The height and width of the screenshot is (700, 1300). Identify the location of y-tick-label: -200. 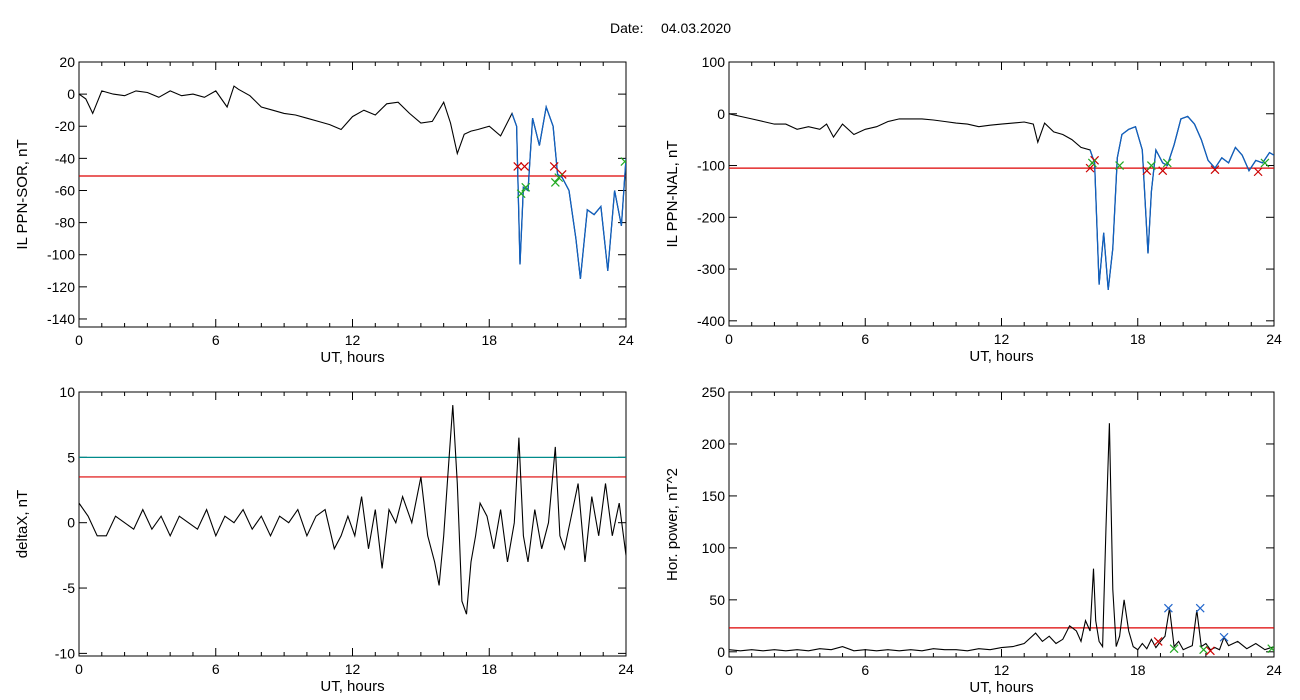
(711, 217).